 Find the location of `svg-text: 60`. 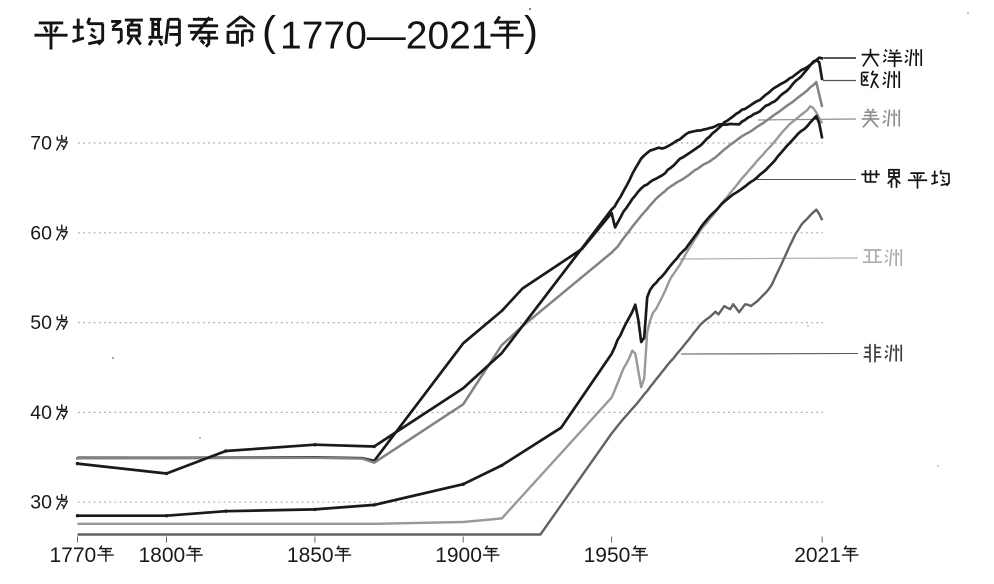

svg-text: 60 is located at coordinates (41, 233).